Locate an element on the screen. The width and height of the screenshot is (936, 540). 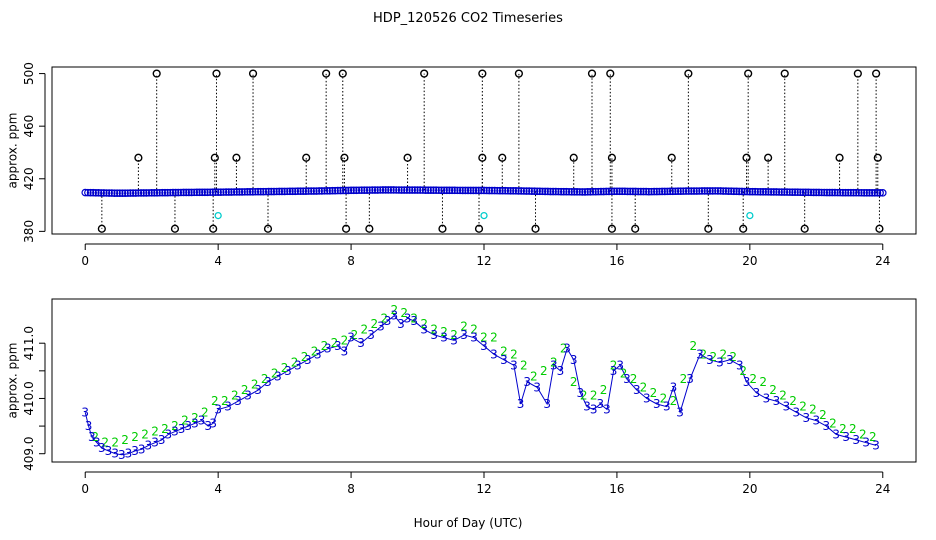
top-y-tick-label: 420 is located at coordinates (29, 178).